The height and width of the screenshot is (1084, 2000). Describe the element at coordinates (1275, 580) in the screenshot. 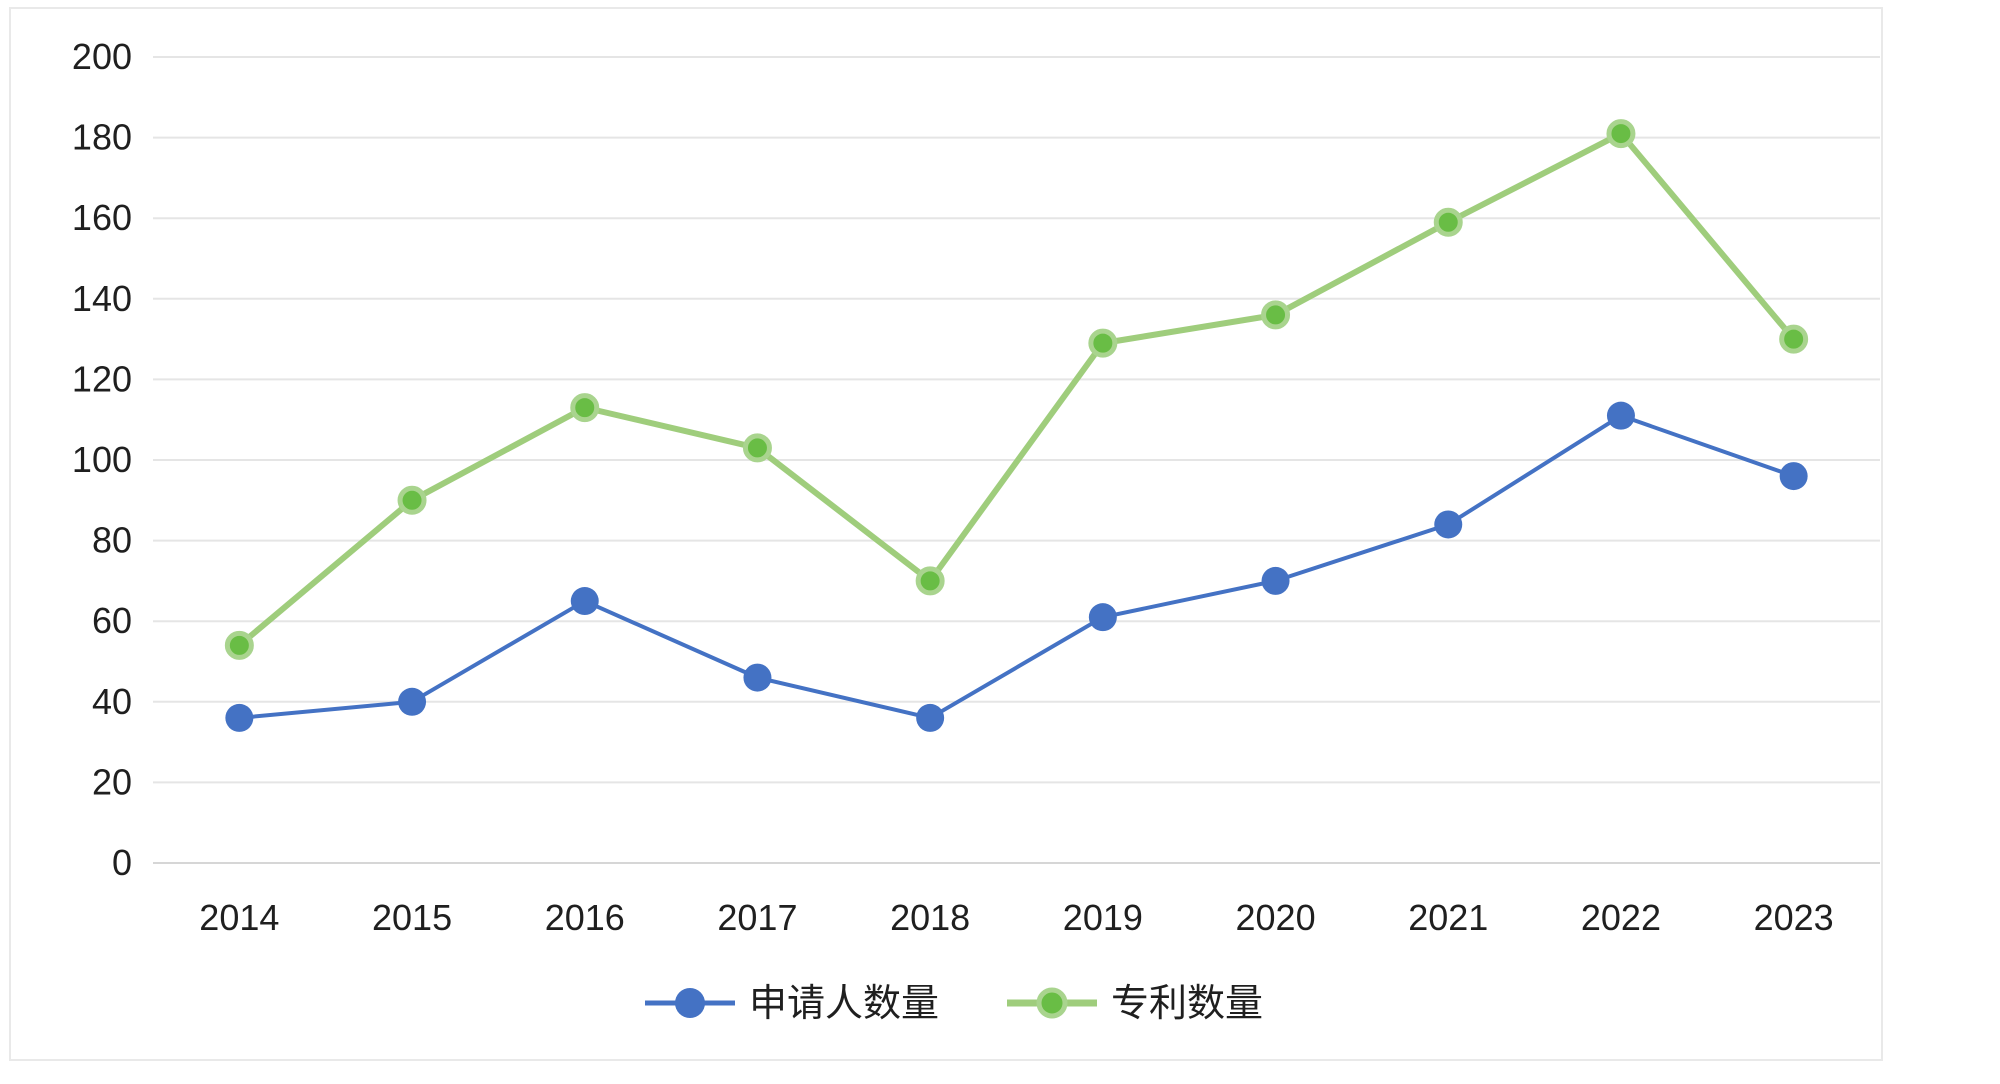

I see `data-point-申请人数量-2020` at that location.